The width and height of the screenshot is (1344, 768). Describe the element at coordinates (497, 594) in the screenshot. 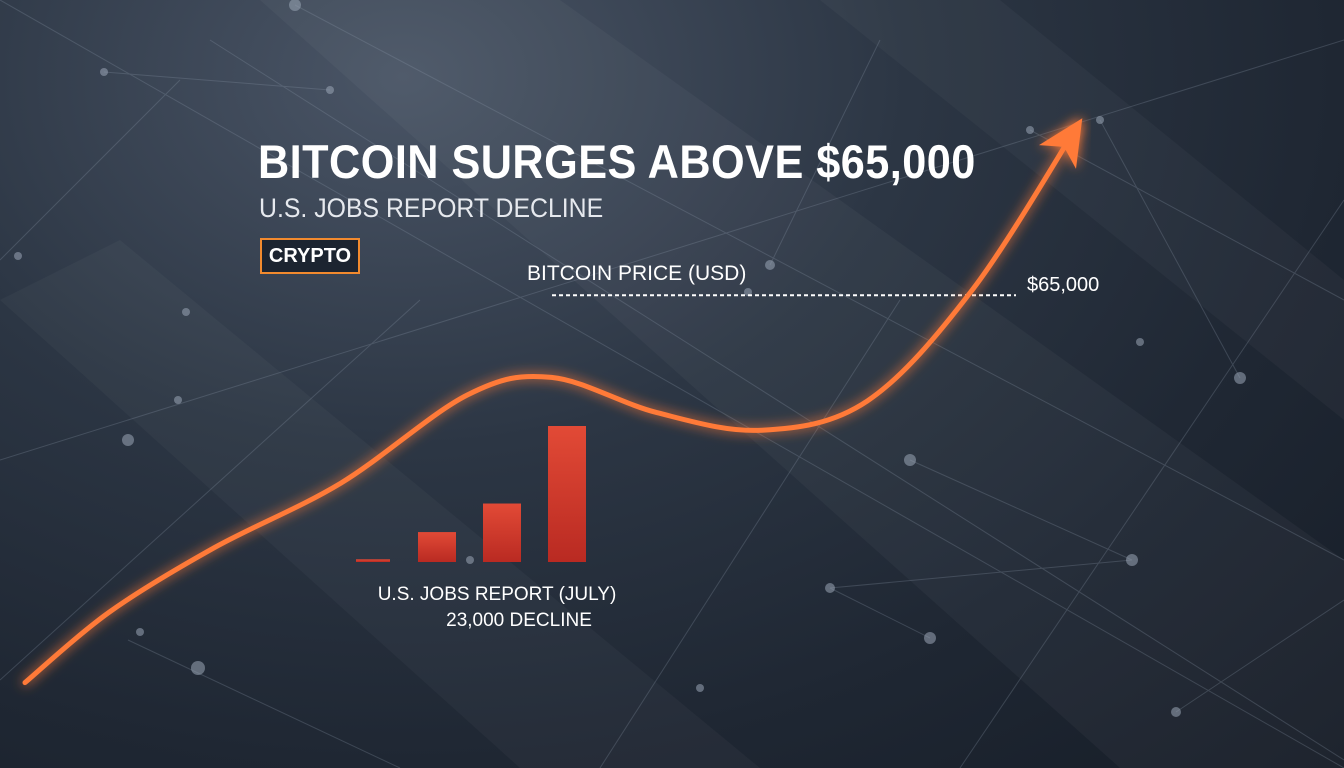

I see `jobs-report-title: U.S. JOBS REPORT (JULY)` at that location.